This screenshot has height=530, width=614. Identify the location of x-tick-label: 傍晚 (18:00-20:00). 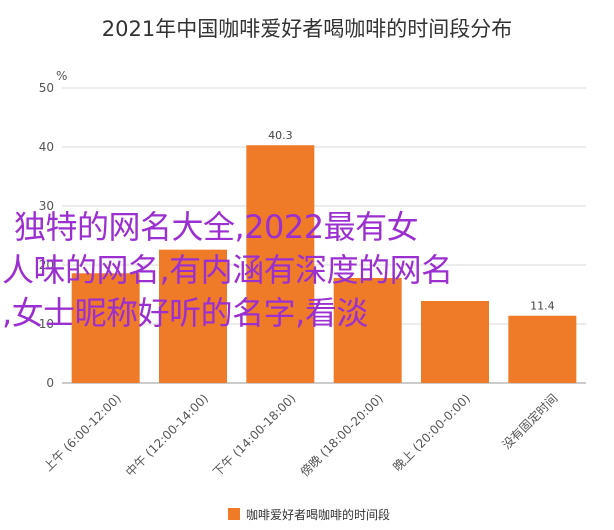
(341, 435).